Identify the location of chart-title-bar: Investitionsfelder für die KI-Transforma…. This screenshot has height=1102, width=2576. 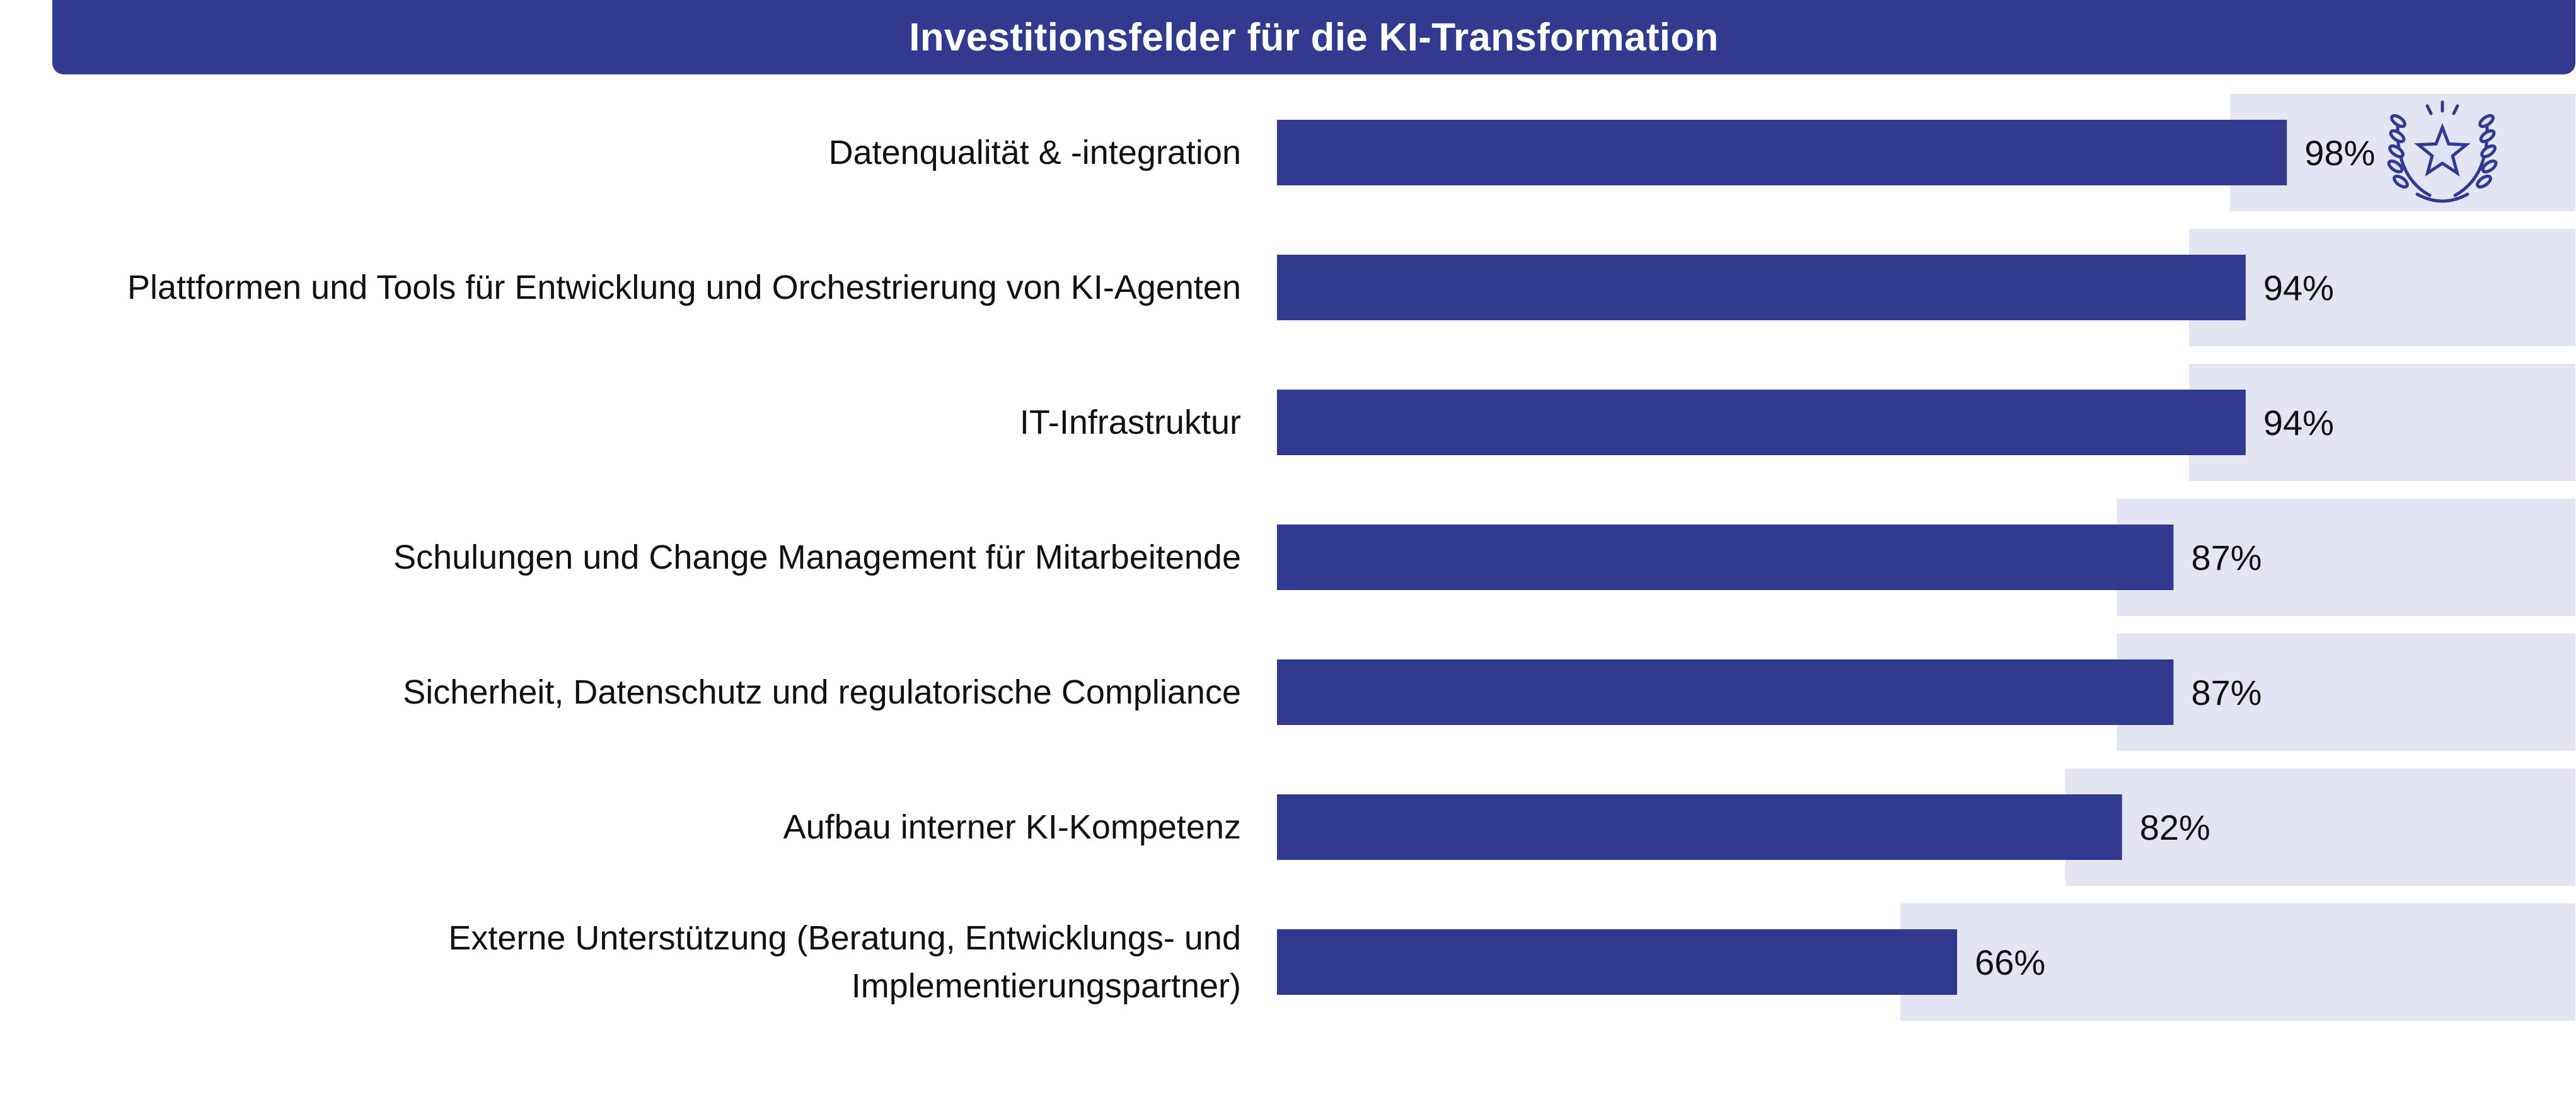
(1313, 37).